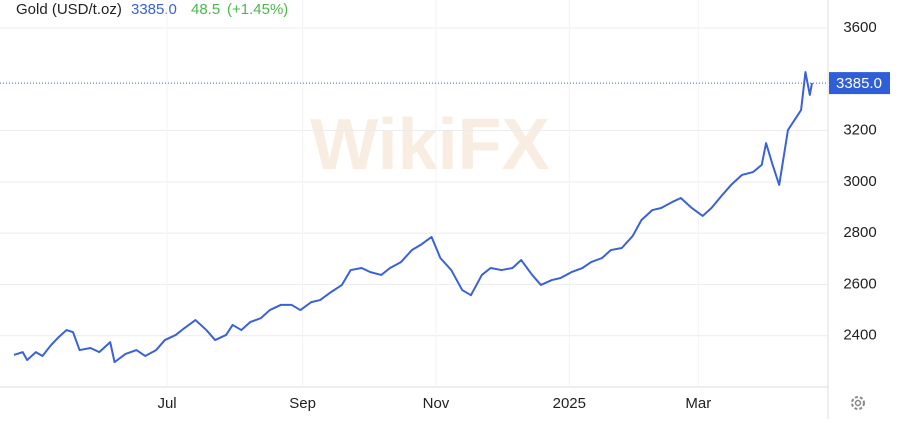  What do you see at coordinates (859, 181) in the screenshot?
I see `y-tick-label: 3000` at bounding box center [859, 181].